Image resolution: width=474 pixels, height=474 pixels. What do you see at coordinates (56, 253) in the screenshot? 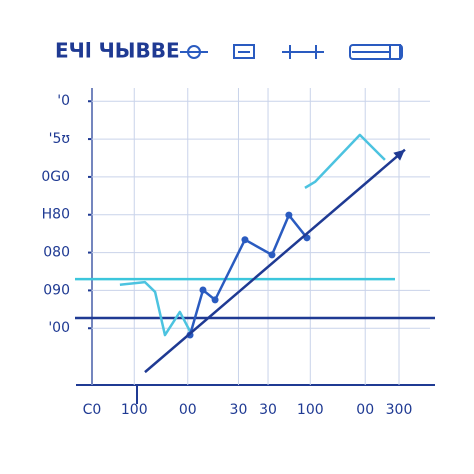
I see `y-tick-label: 080` at bounding box center [56, 253].